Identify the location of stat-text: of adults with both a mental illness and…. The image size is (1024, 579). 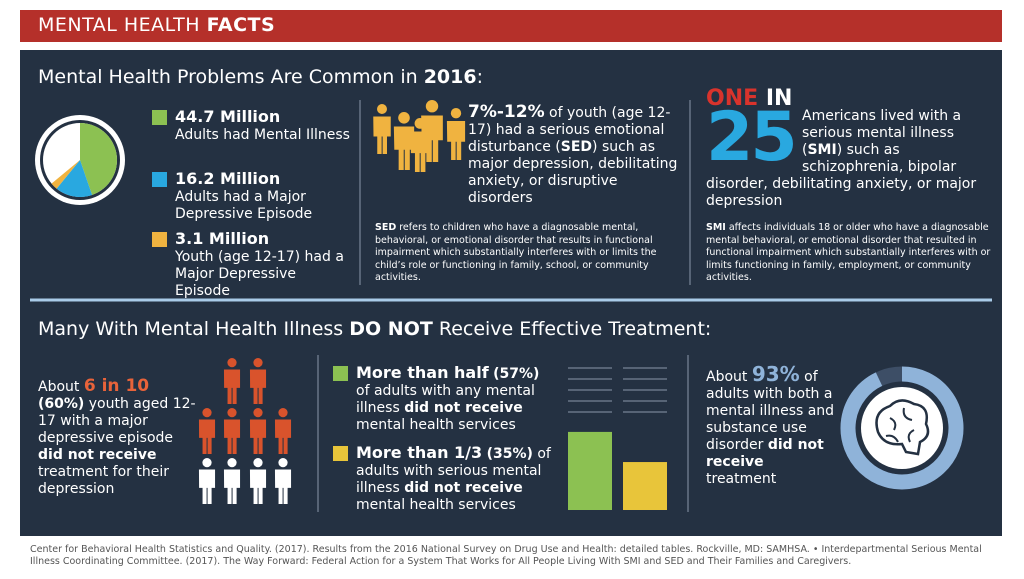
(770, 411).